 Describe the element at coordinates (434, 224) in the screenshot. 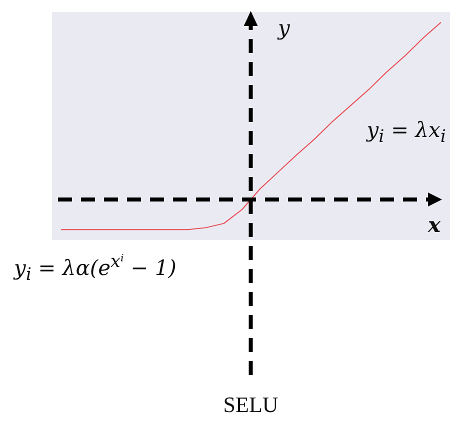

I see `x-axis-title: x` at that location.